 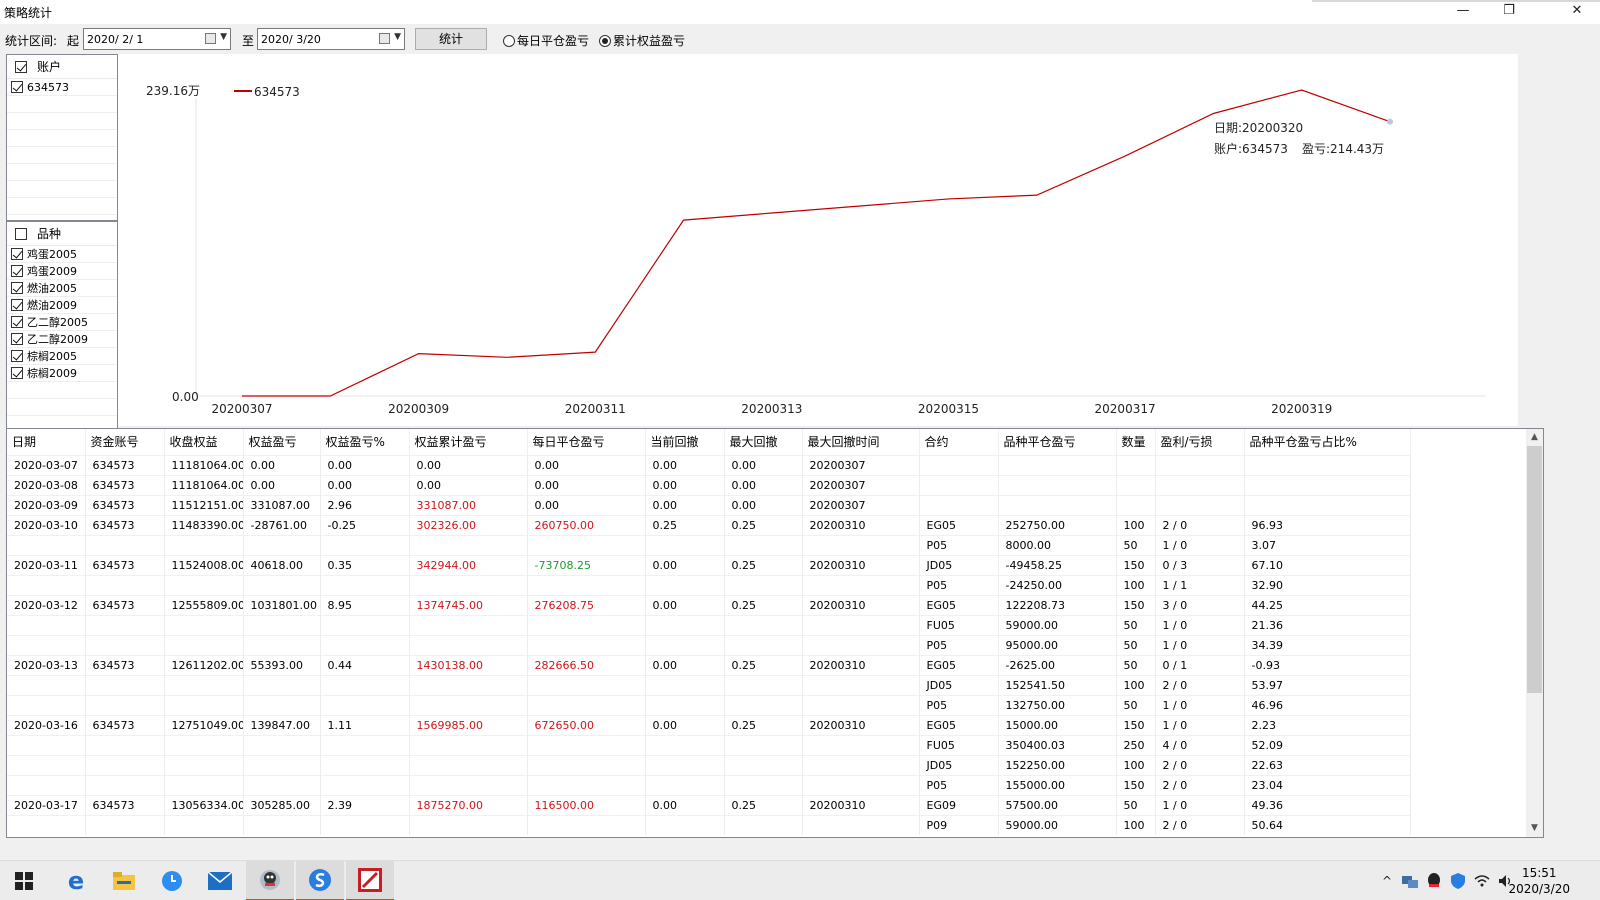 I want to click on windows-start-icon, so click(x=24, y=880).